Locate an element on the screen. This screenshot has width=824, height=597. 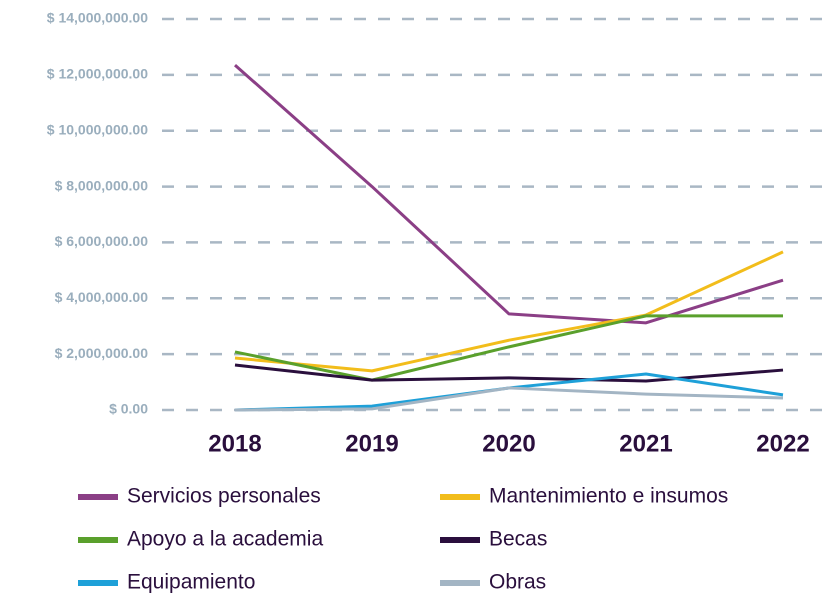
legend-label: Mantenimiento e insumos is located at coordinates (608, 496).